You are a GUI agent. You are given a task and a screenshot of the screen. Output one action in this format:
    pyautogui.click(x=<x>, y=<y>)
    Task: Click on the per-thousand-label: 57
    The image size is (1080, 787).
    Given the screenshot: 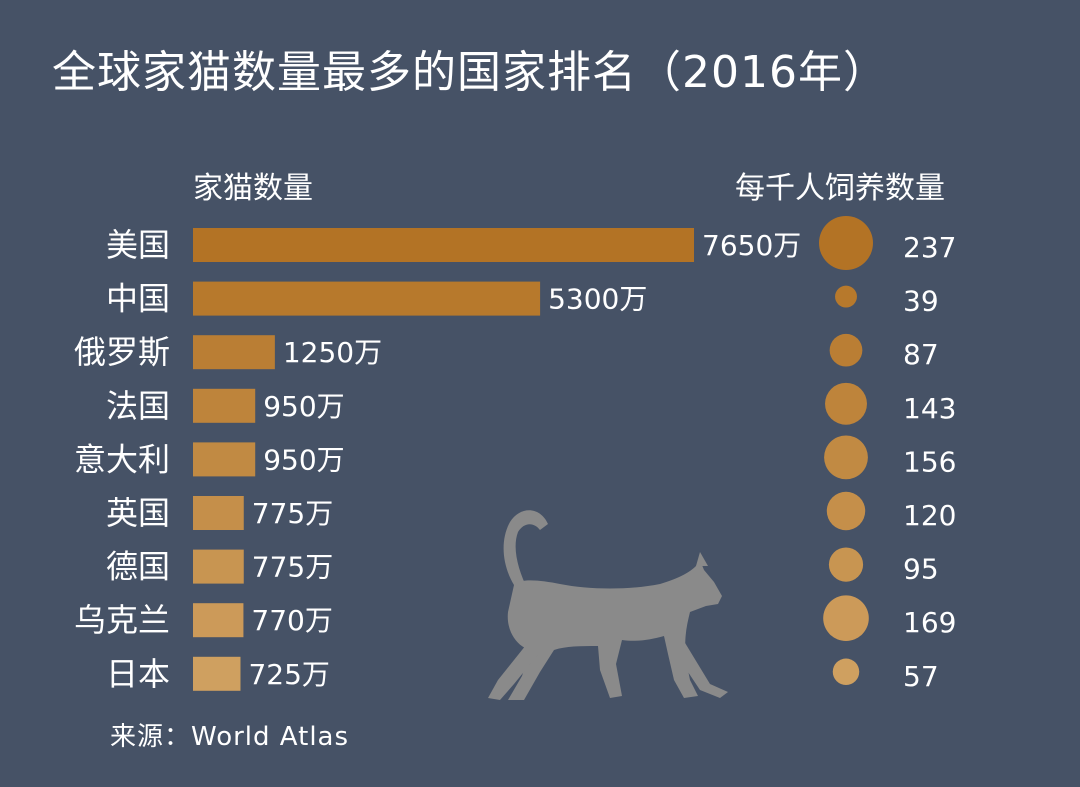 What is the action you would take?
    pyautogui.click(x=921, y=676)
    